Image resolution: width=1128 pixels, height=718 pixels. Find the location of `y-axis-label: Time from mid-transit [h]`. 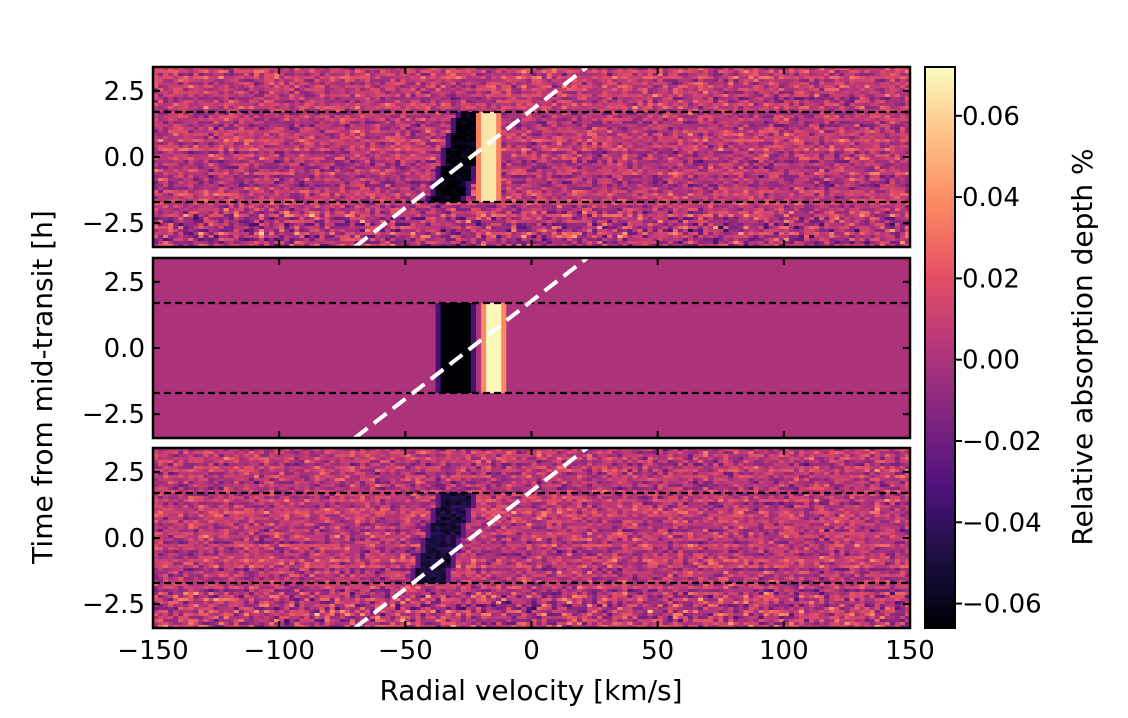

y-axis-label: Time from mid-transit [h] is located at coordinates (42, 387).